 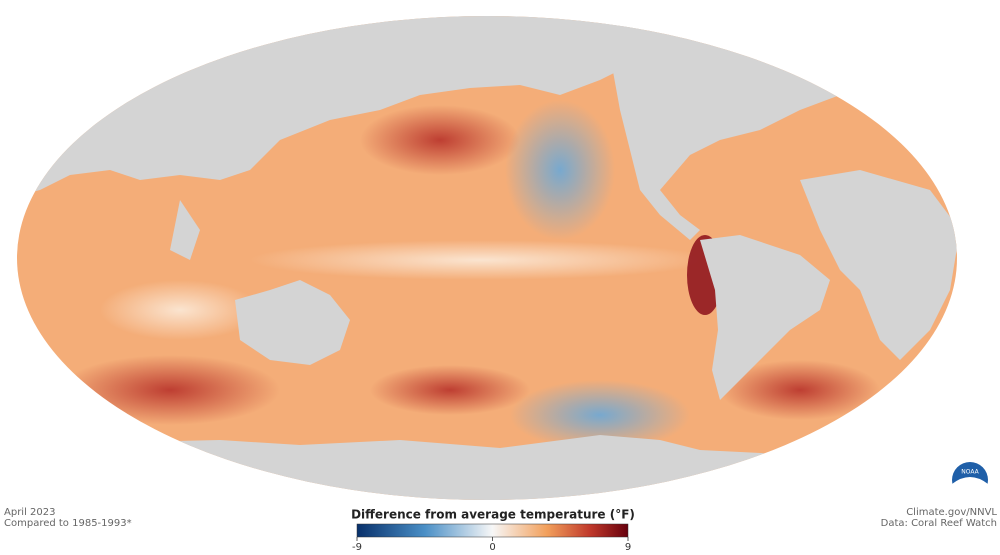 I want to click on logo-wave, so click(x=970, y=489).